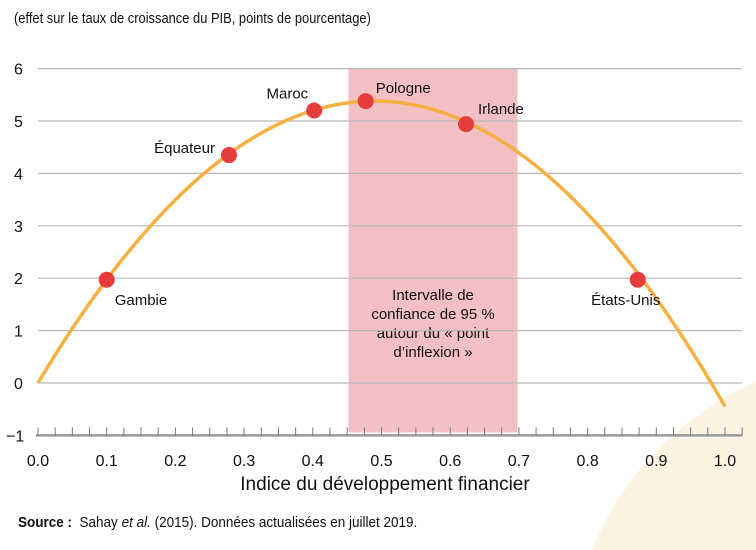 The image size is (756, 550). I want to click on band-label-line: confiance de 95 %, so click(432, 314).